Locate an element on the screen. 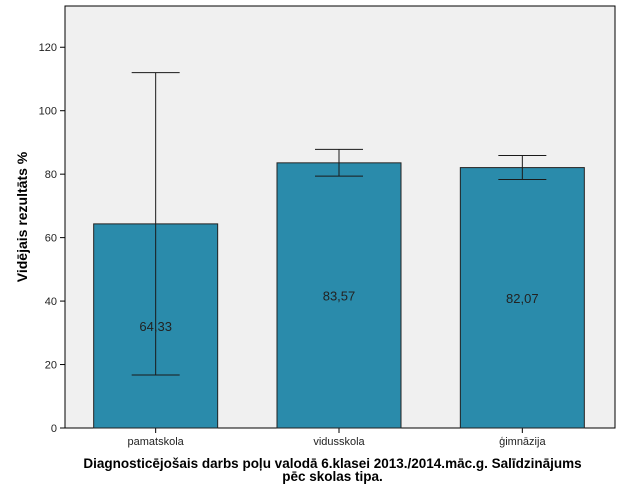 This screenshot has height=500, width=625. data-labels: 64,33 83,57 82,07 is located at coordinates (338, 311).